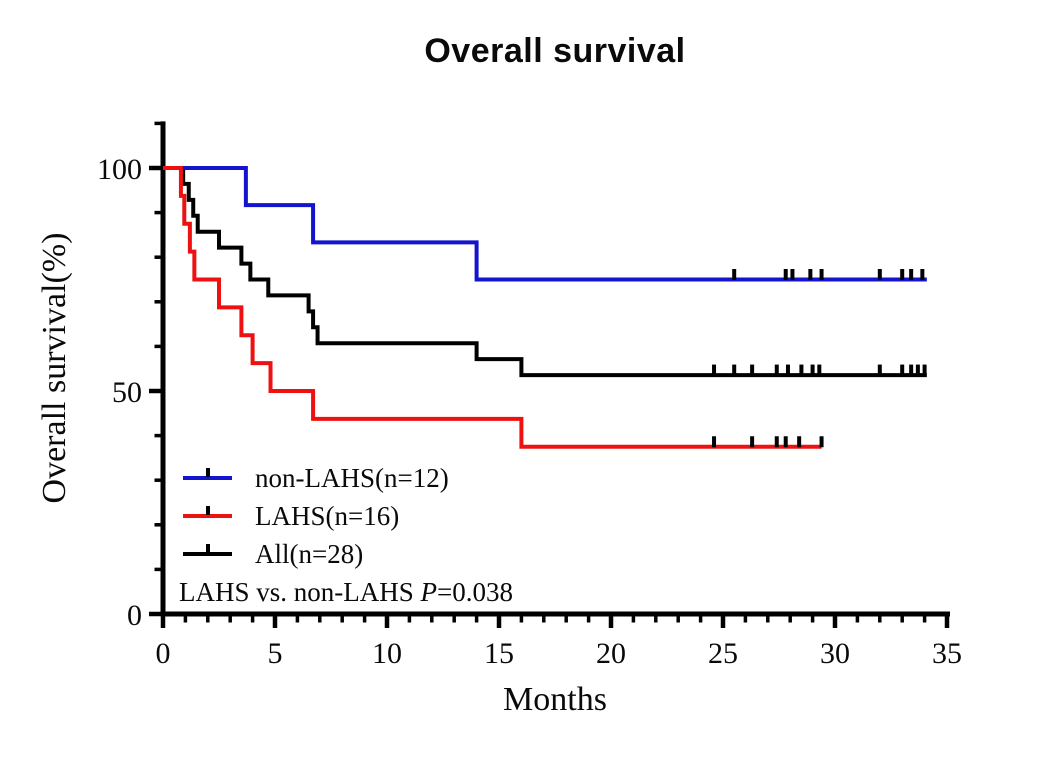 The width and height of the screenshot is (1040, 768). Describe the element at coordinates (127, 392) in the screenshot. I see `y-tick-label-50: 50` at that location.